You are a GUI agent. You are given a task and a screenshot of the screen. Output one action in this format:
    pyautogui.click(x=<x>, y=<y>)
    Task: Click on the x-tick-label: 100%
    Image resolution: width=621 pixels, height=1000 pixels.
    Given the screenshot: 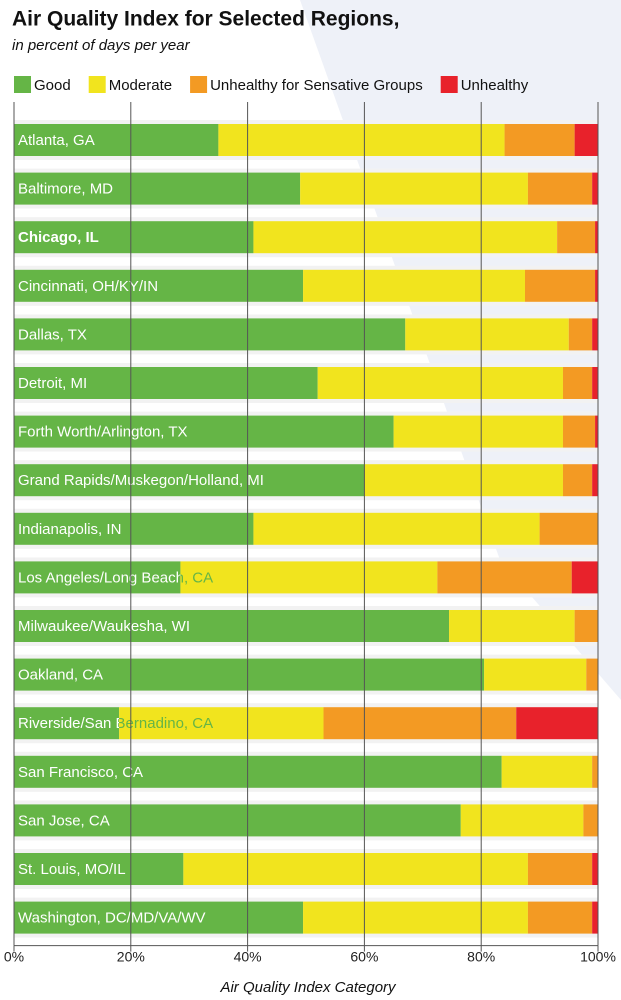 What is the action you would take?
    pyautogui.click(x=598, y=957)
    